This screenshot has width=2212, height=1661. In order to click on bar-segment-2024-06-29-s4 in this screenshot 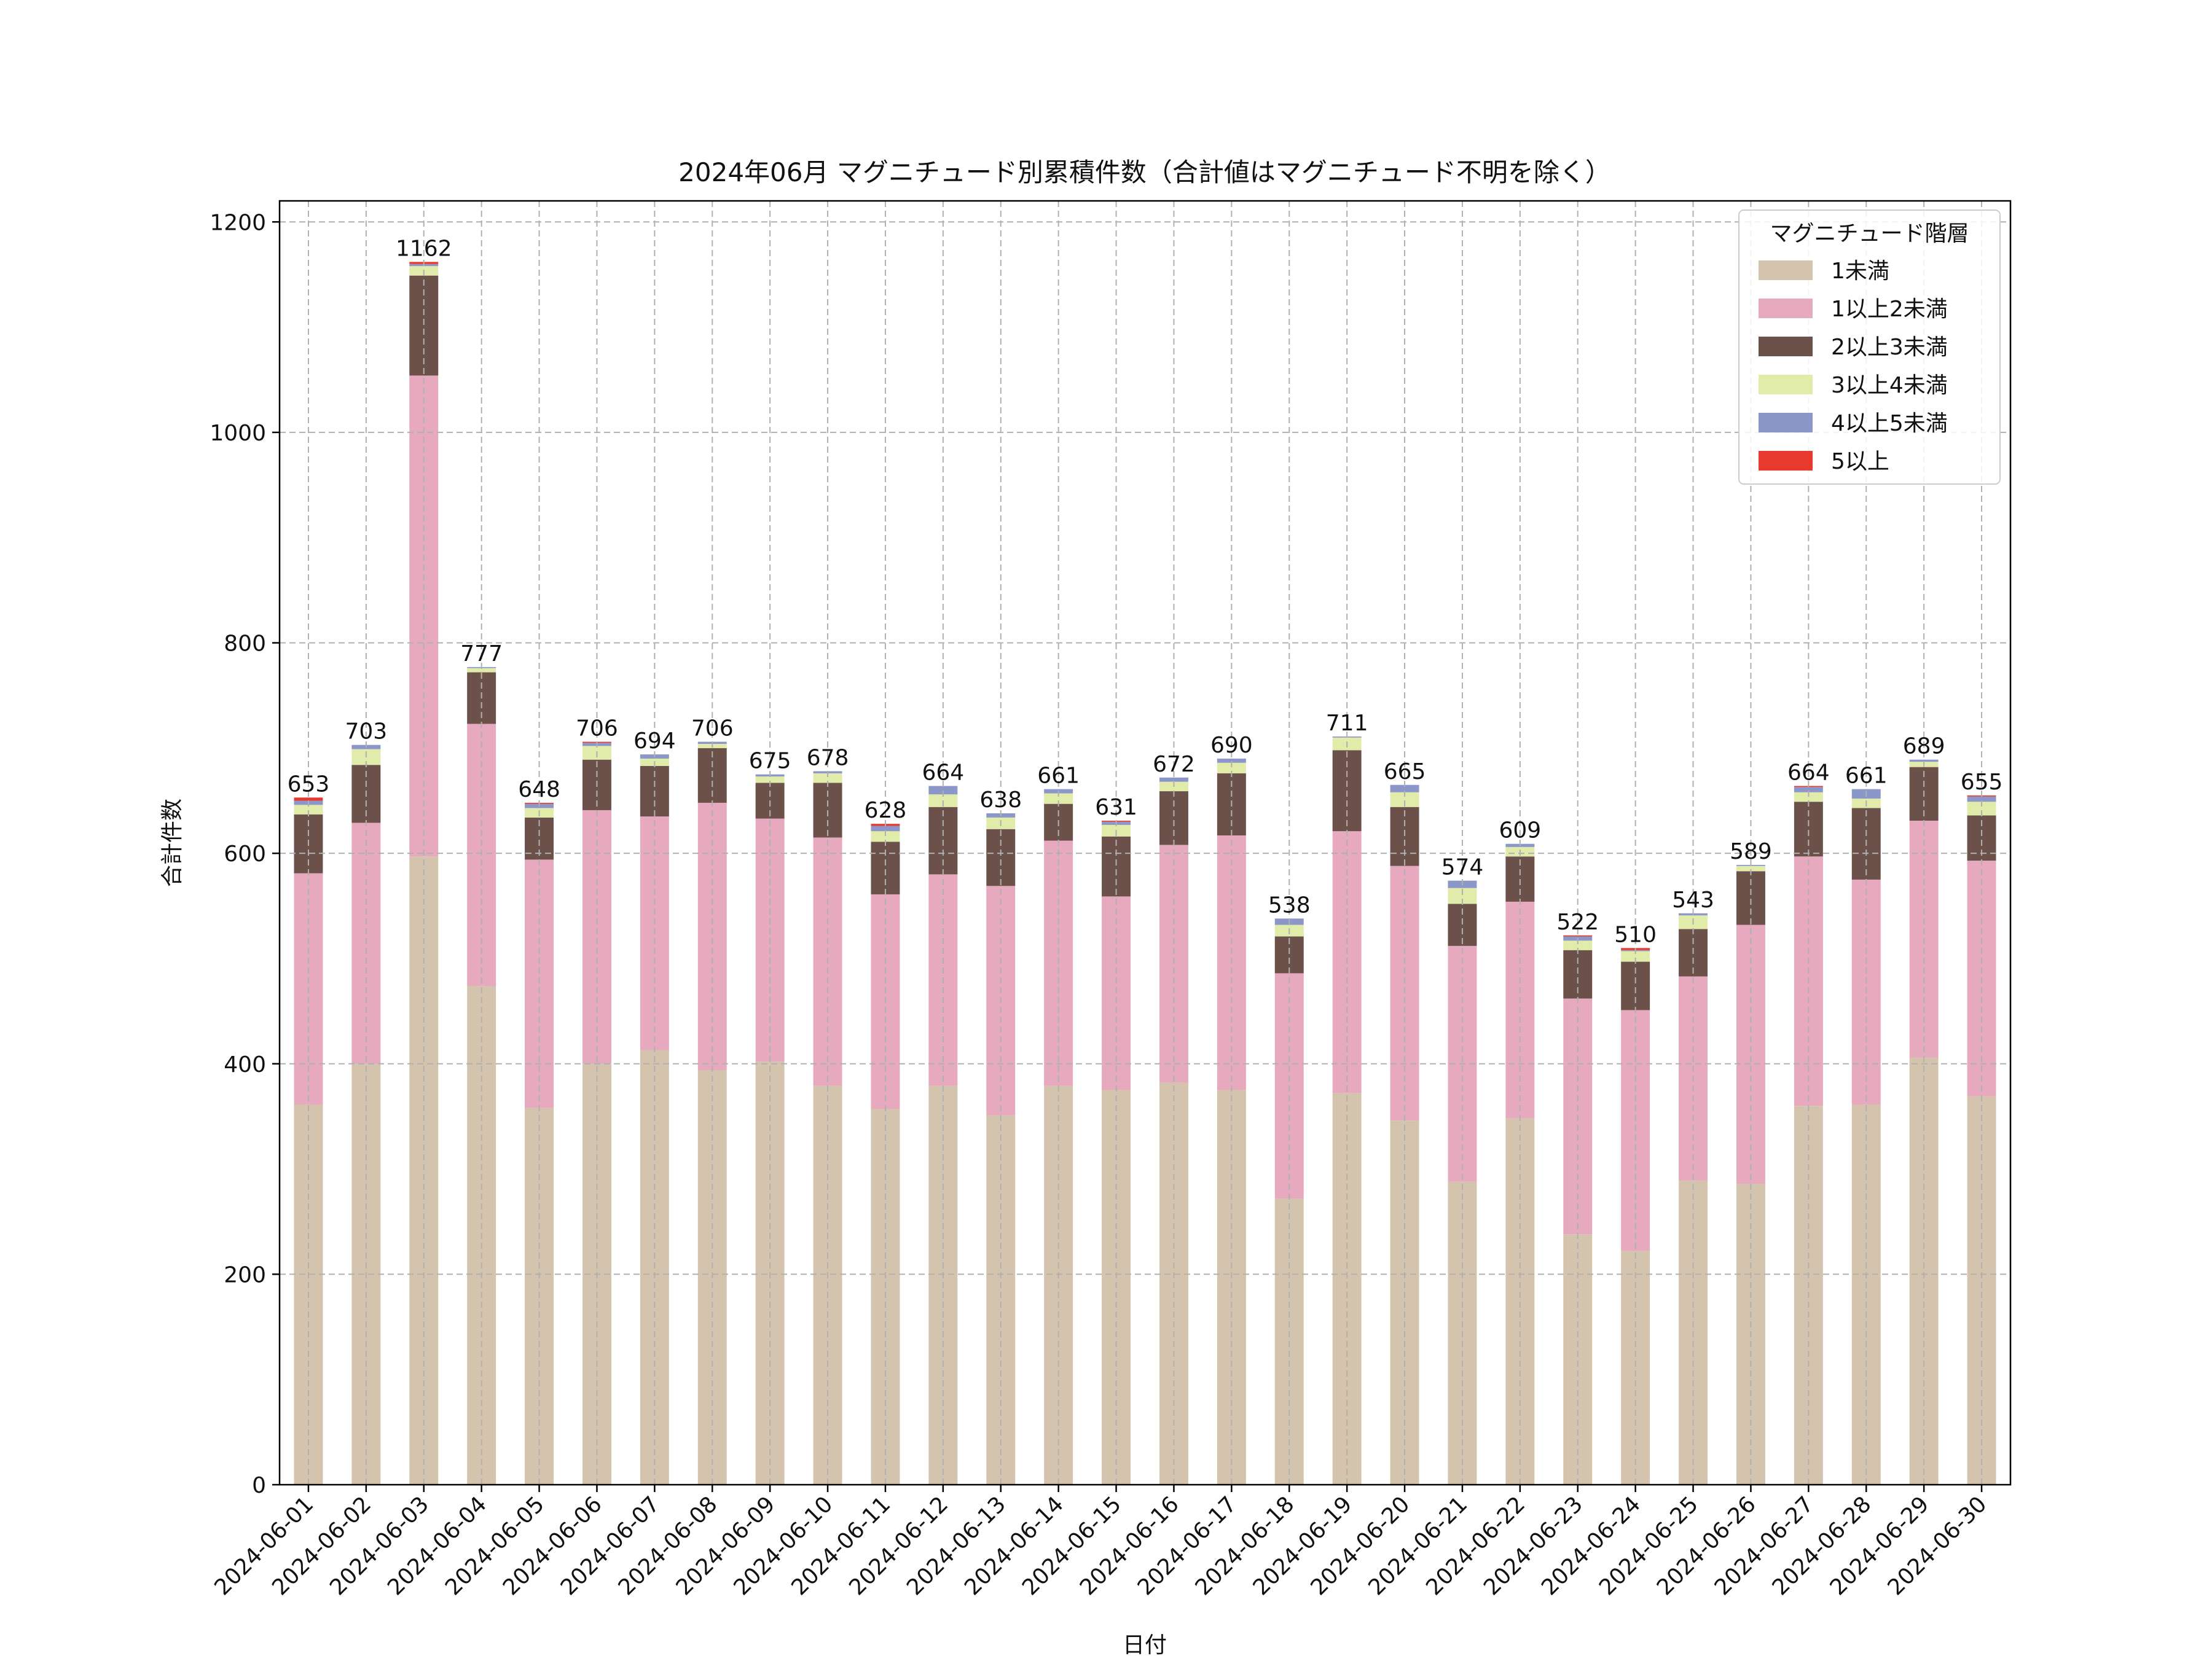, I will do `click(1924, 760)`.